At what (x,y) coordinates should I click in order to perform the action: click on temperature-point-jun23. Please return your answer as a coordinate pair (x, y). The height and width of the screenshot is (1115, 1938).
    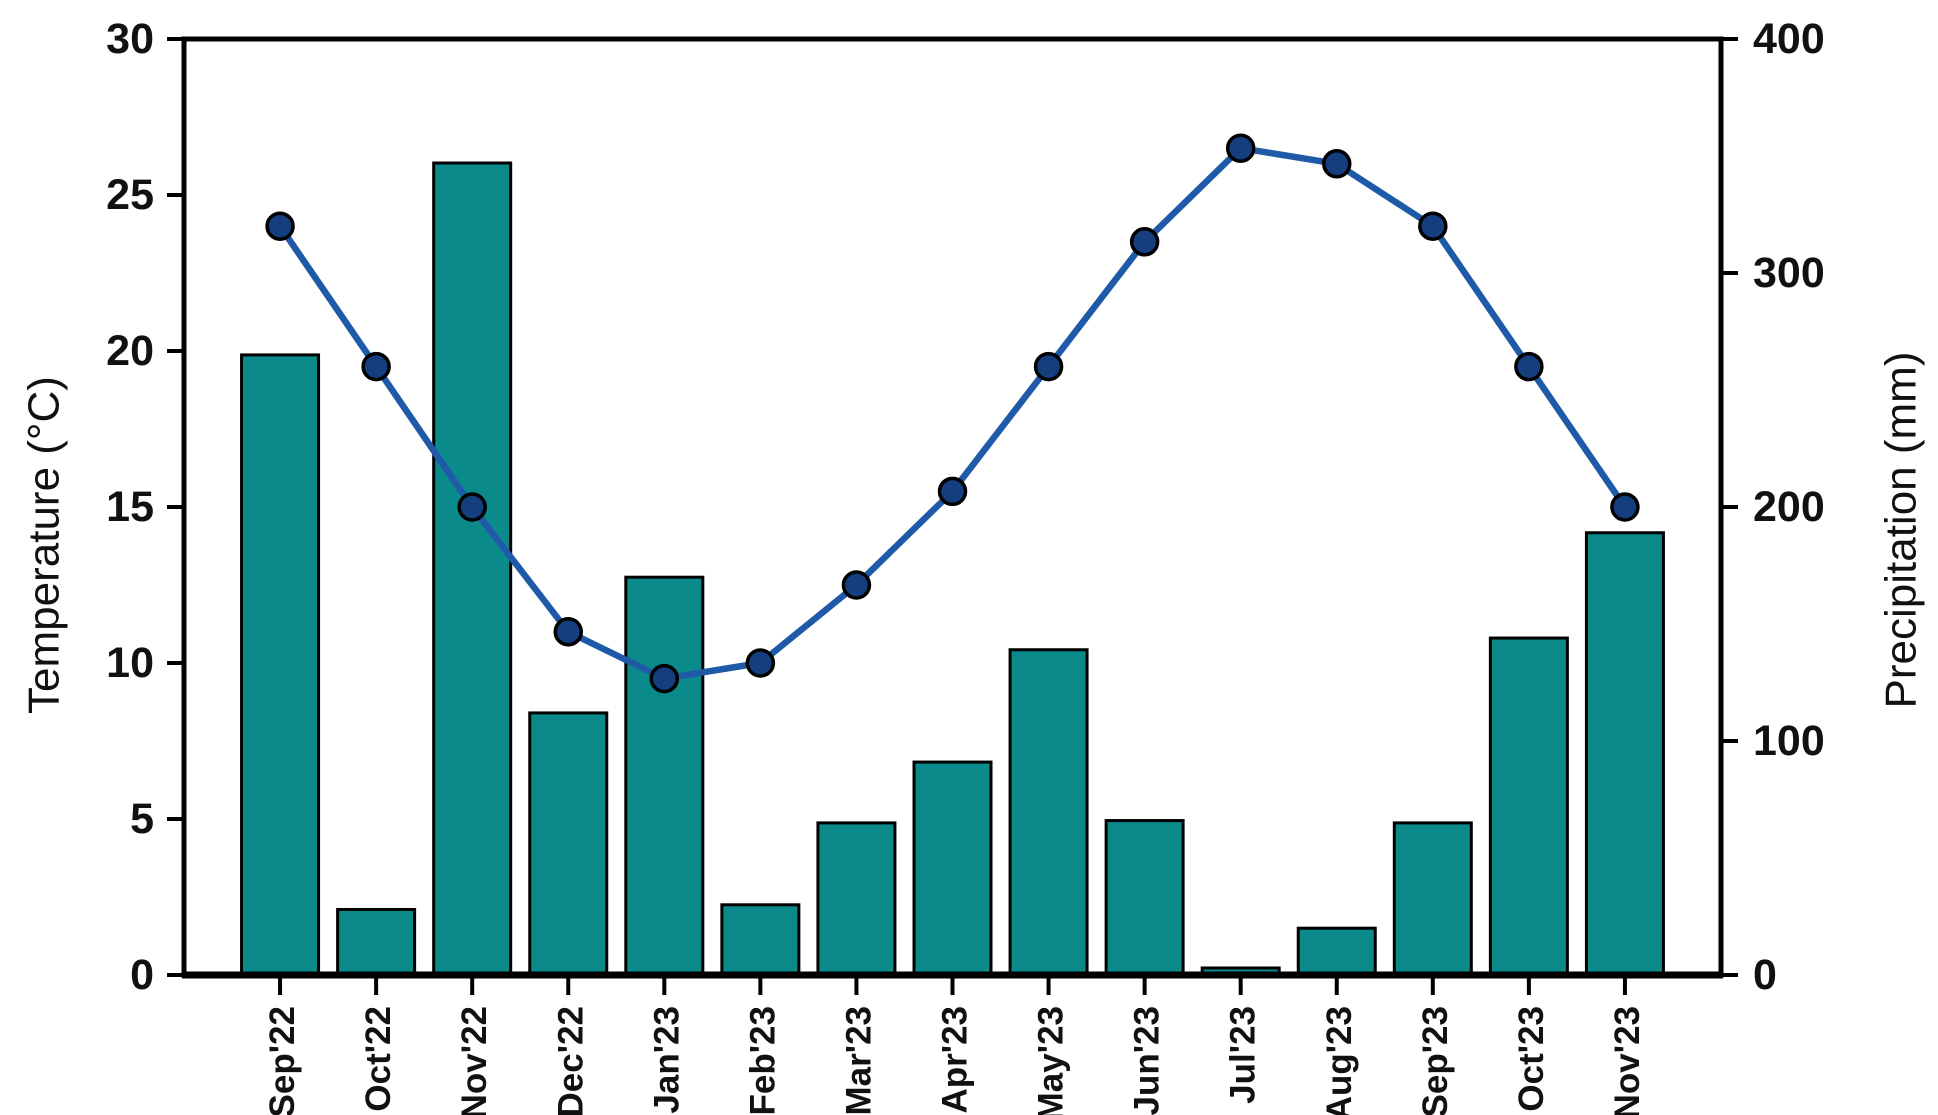
    Looking at the image, I should click on (1144, 242).